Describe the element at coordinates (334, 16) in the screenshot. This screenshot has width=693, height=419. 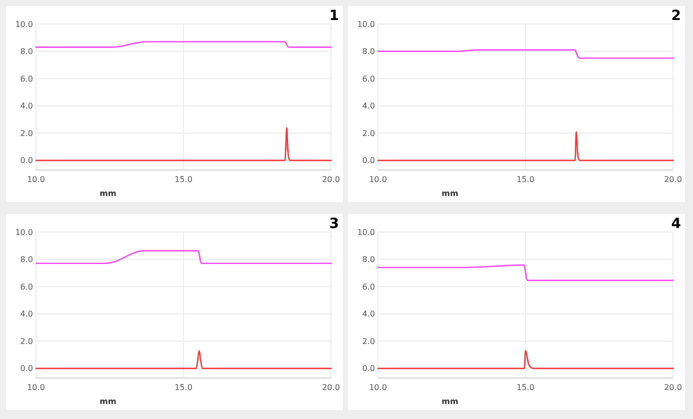
I see `chart-title: 1` at that location.